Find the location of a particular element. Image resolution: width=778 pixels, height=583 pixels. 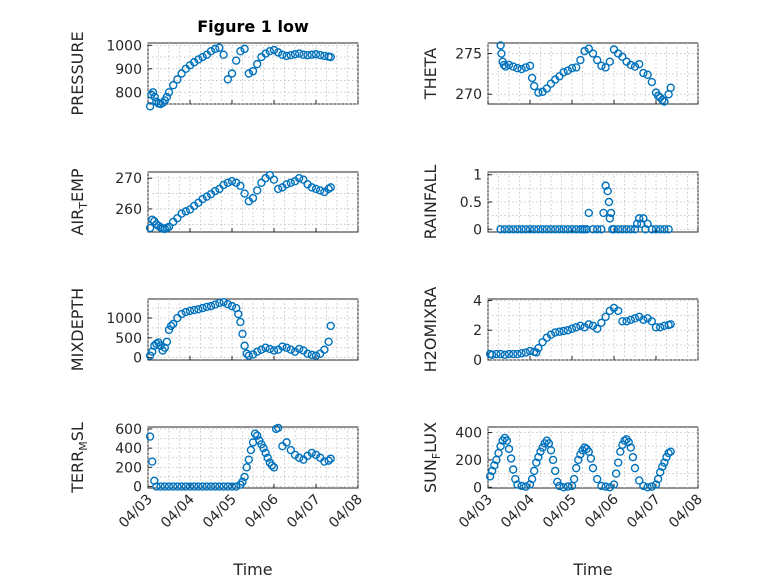

x-axis-label: Time is located at coordinates (592, 569).